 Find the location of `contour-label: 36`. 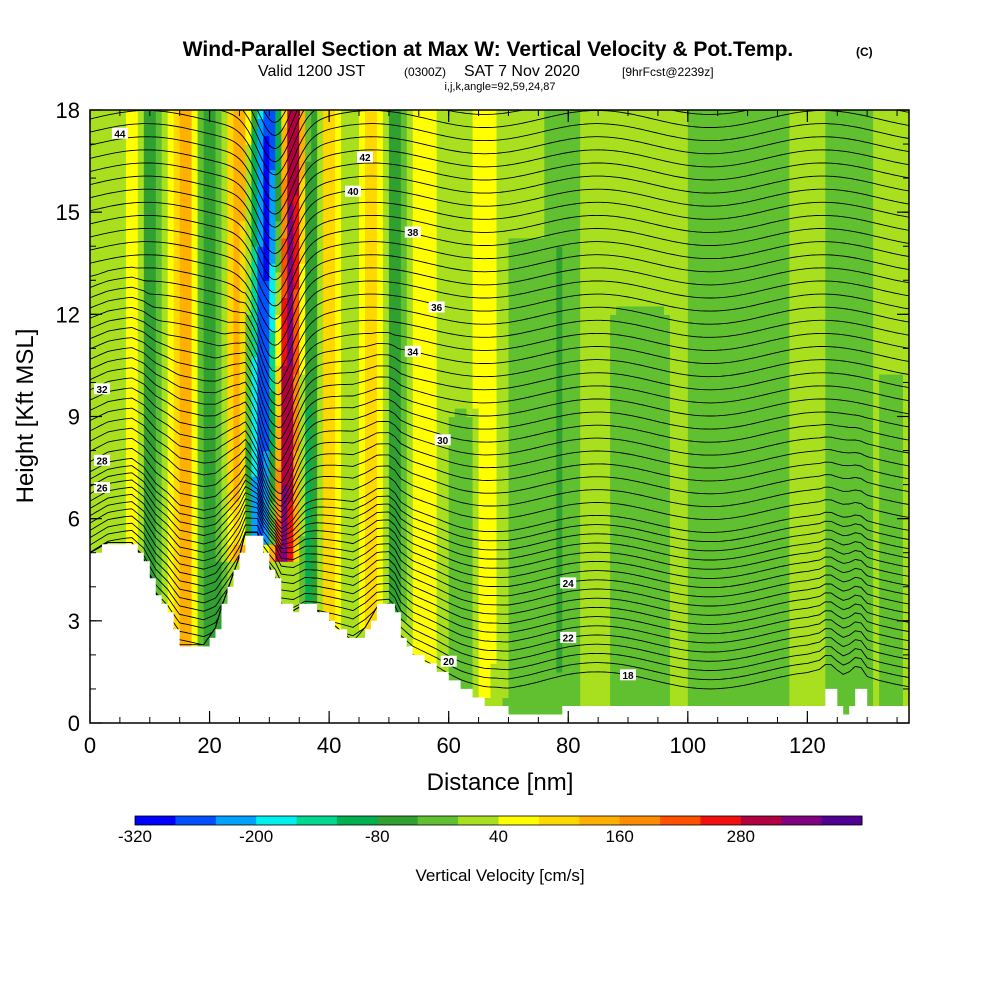

contour-label: 36 is located at coordinates (436, 307).